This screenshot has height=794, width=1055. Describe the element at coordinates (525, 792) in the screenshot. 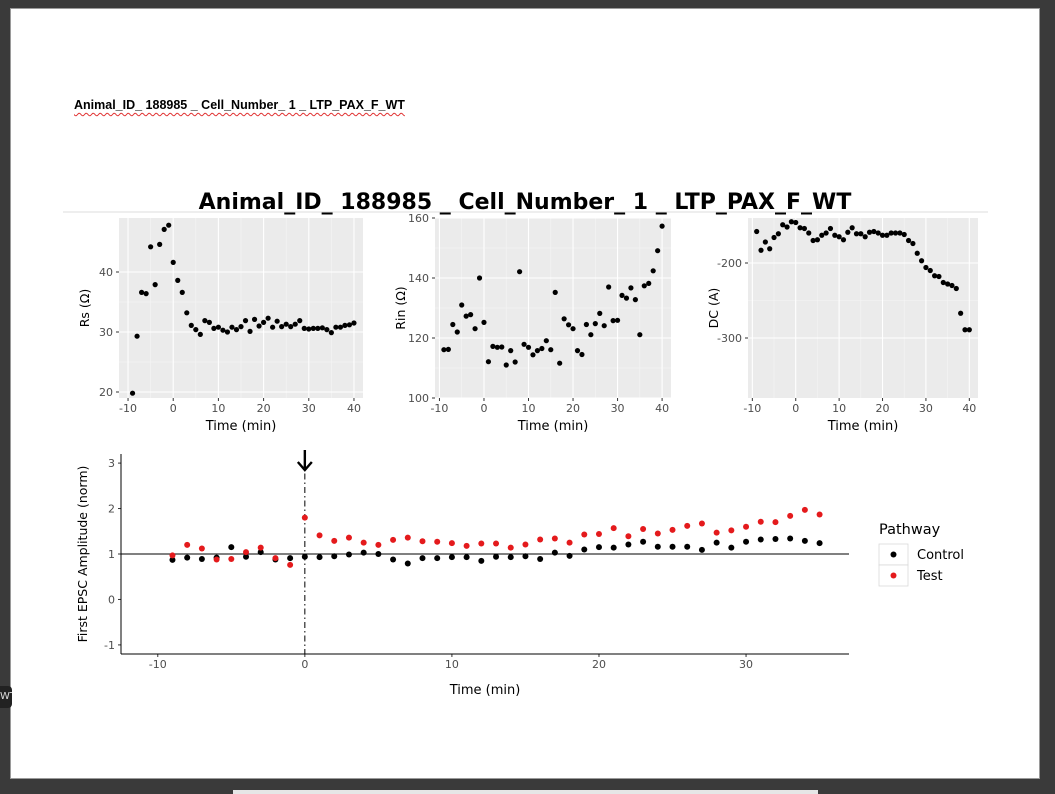

I see `horizontal-scrollbar` at that location.